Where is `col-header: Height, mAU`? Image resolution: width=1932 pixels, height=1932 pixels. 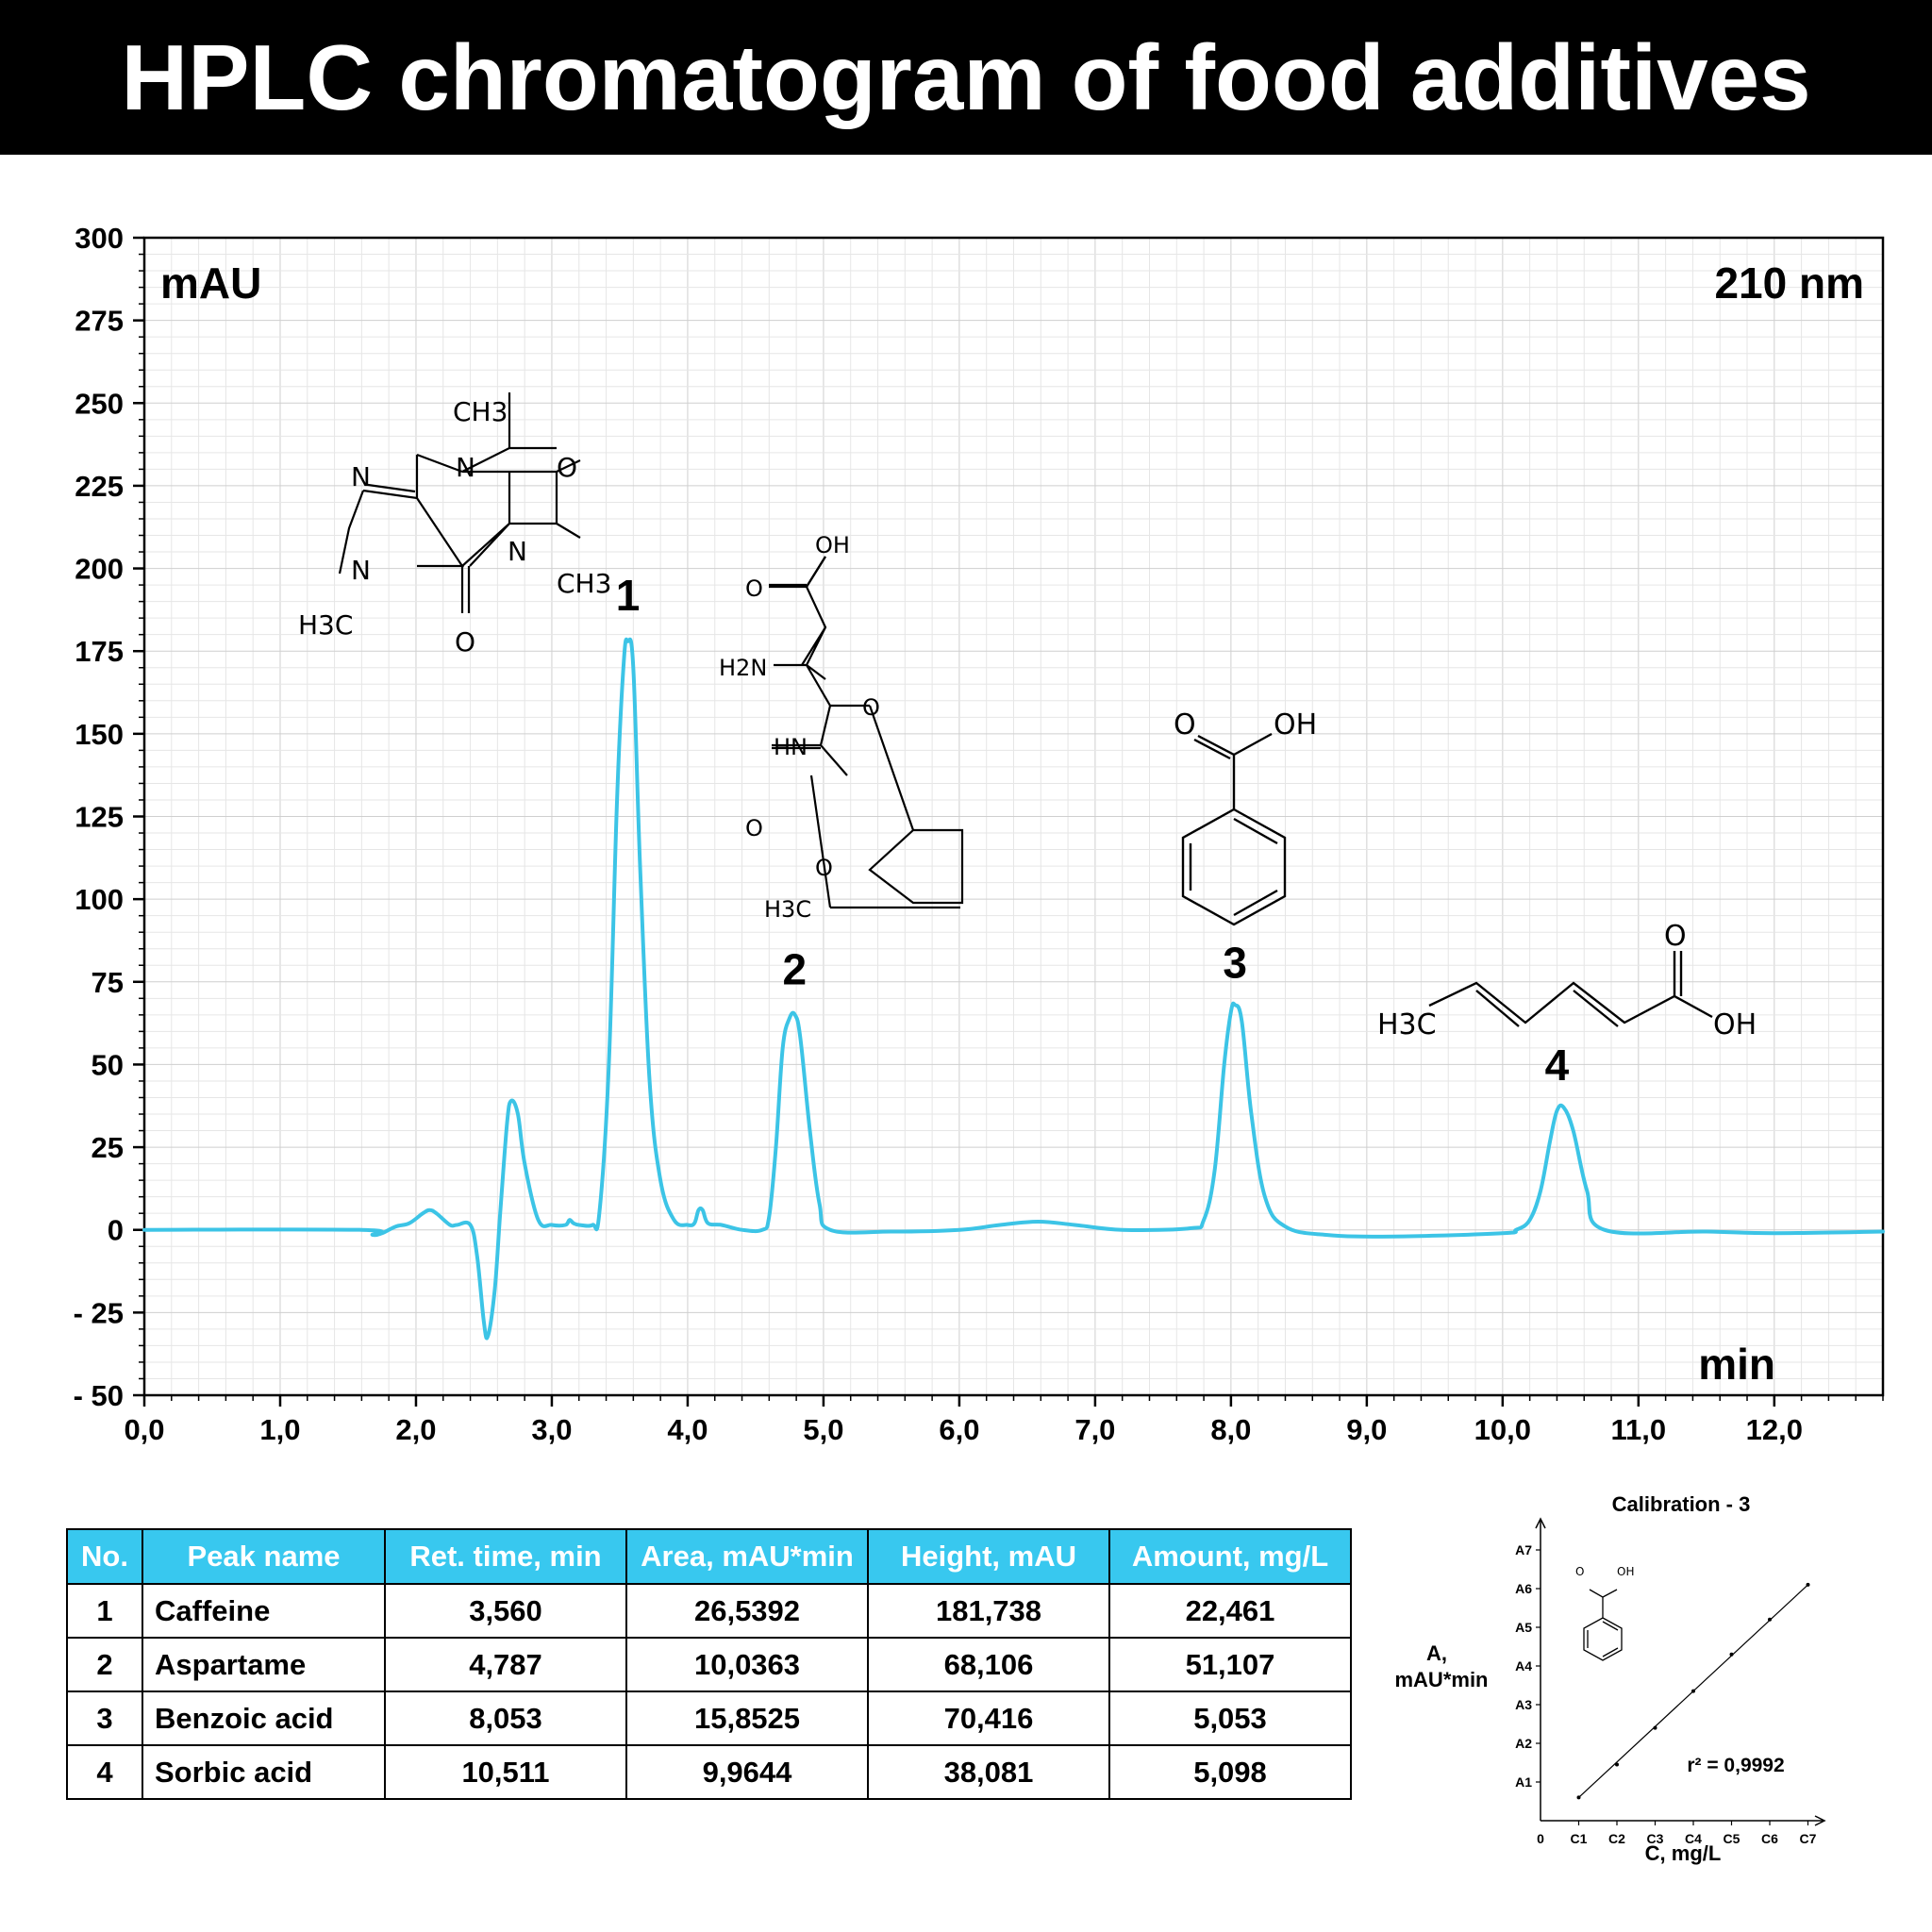
col-header: Height, mAU is located at coordinates (989, 1557).